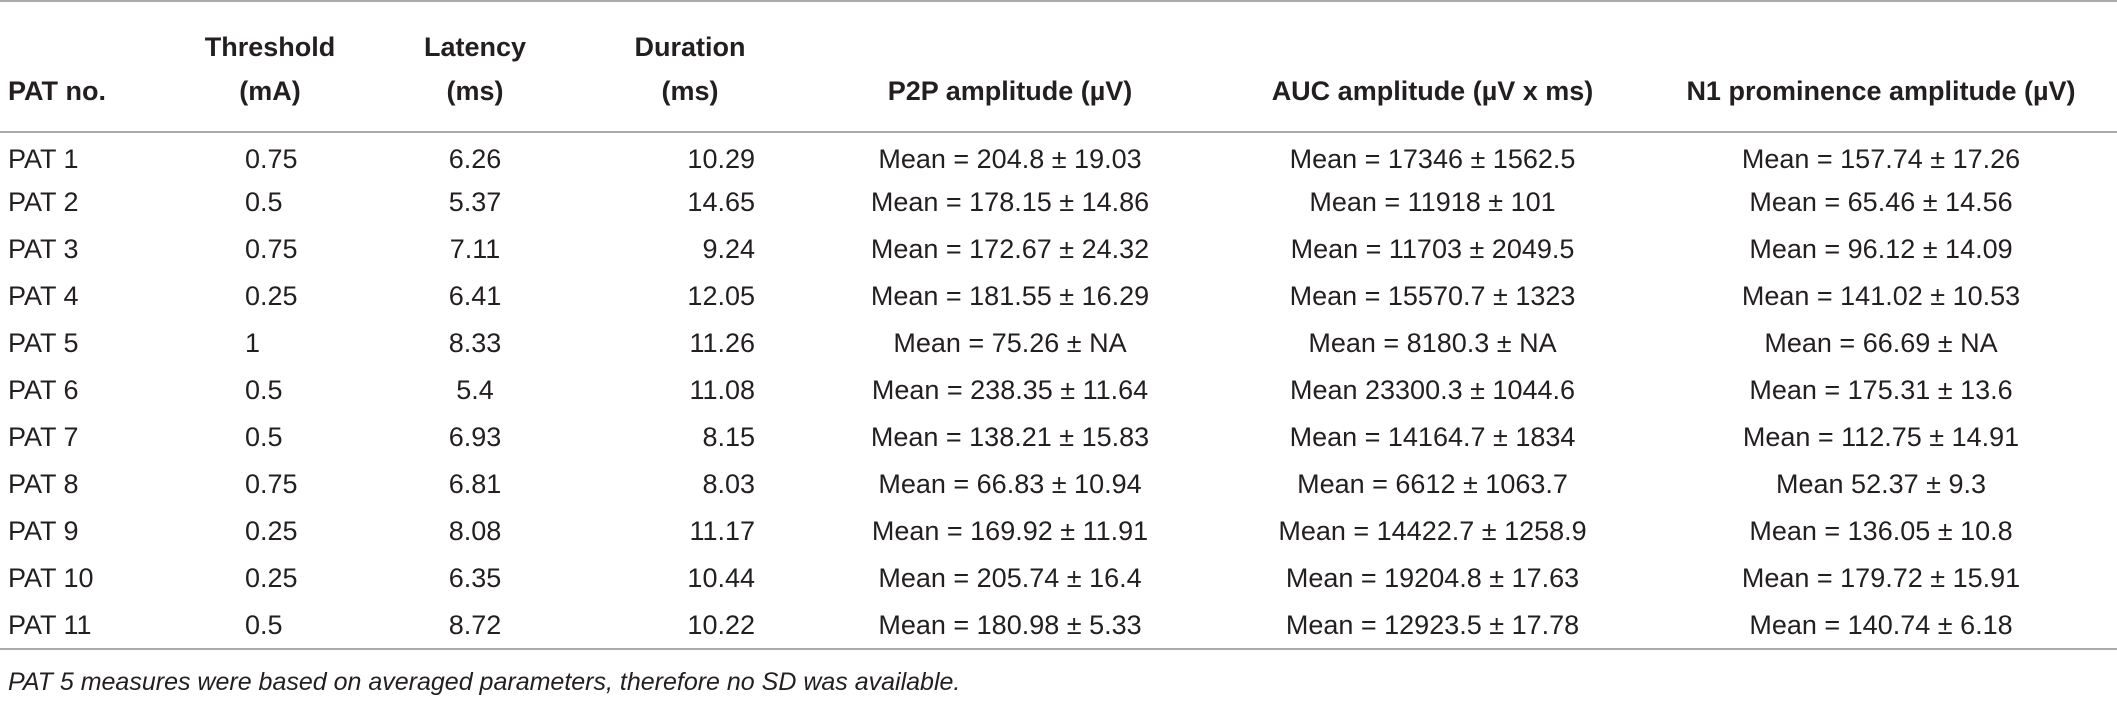 The width and height of the screenshot is (2117, 717). Describe the element at coordinates (43, 390) in the screenshot. I see `cell-pat-no: PAT 6` at that location.